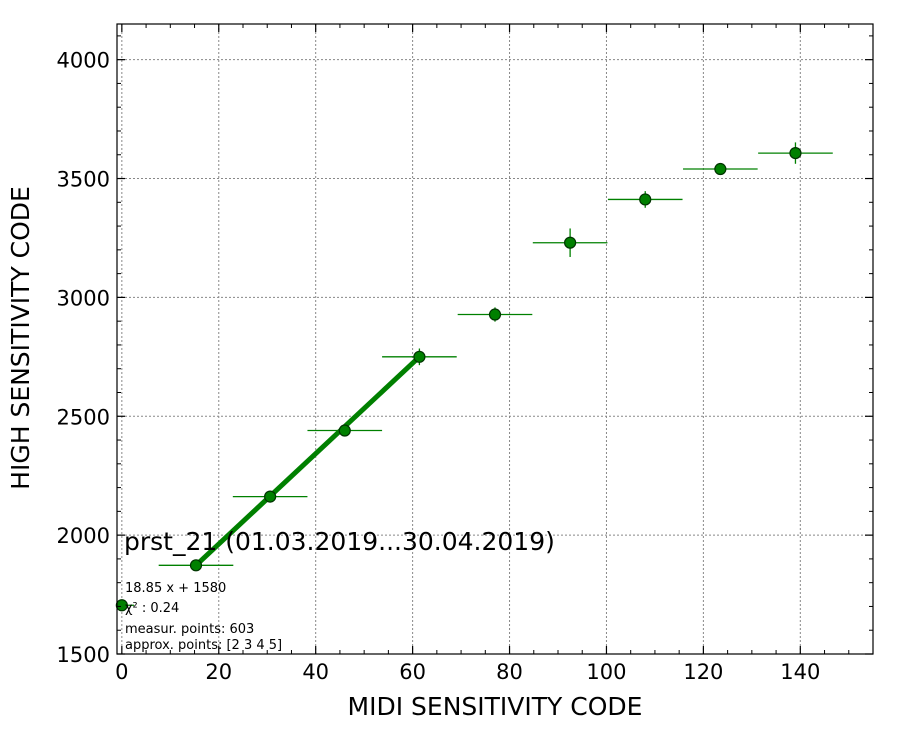 The height and width of the screenshot is (750, 900). I want to click on fit-line-layer, so click(308, 461).